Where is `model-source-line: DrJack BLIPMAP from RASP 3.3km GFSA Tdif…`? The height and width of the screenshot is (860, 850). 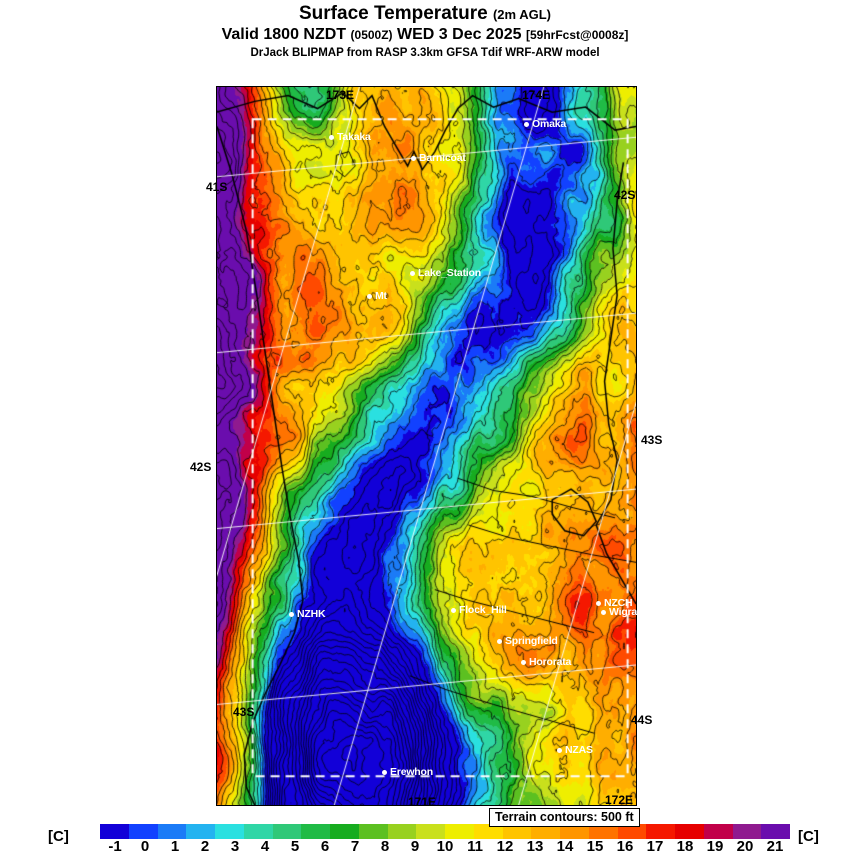 model-source-line: DrJack BLIPMAP from RASP 3.3km GFSA Tdif… is located at coordinates (425, 52).